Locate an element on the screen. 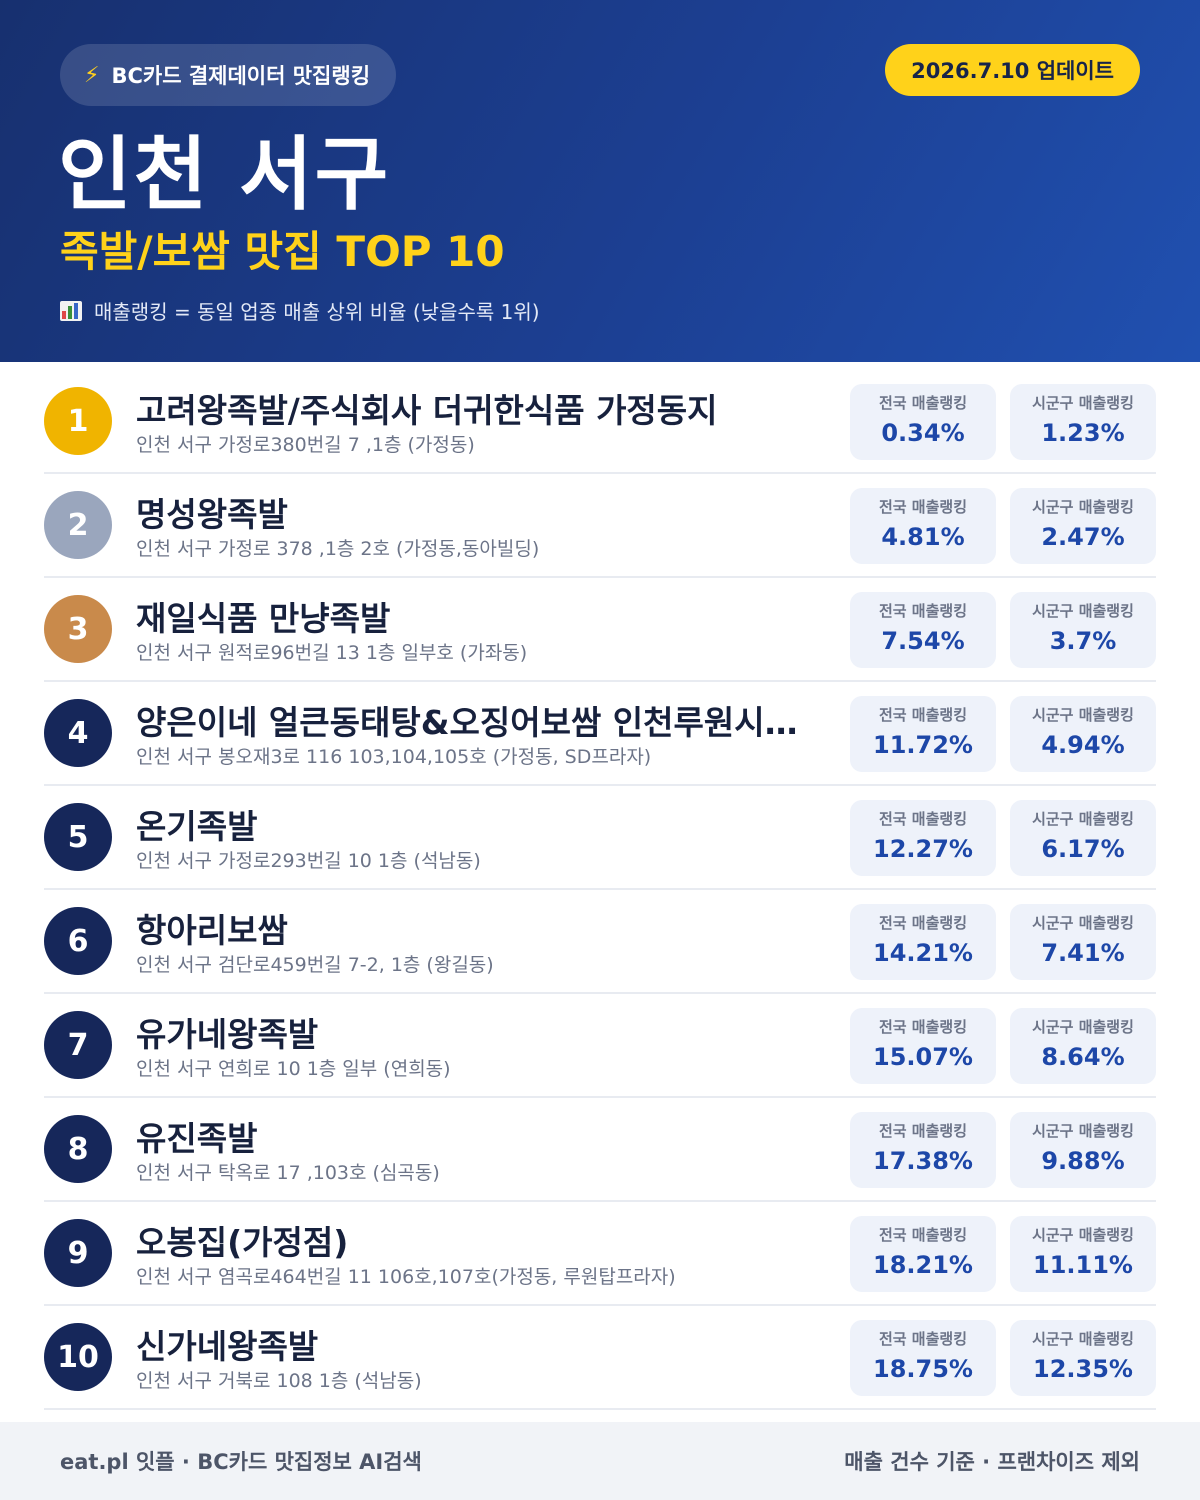 Image resolution: width=1200 pixels, height=1500 pixels. brand-pill: ⚡ BC카드 결제데이터 맛집랭킹 is located at coordinates (228, 75).